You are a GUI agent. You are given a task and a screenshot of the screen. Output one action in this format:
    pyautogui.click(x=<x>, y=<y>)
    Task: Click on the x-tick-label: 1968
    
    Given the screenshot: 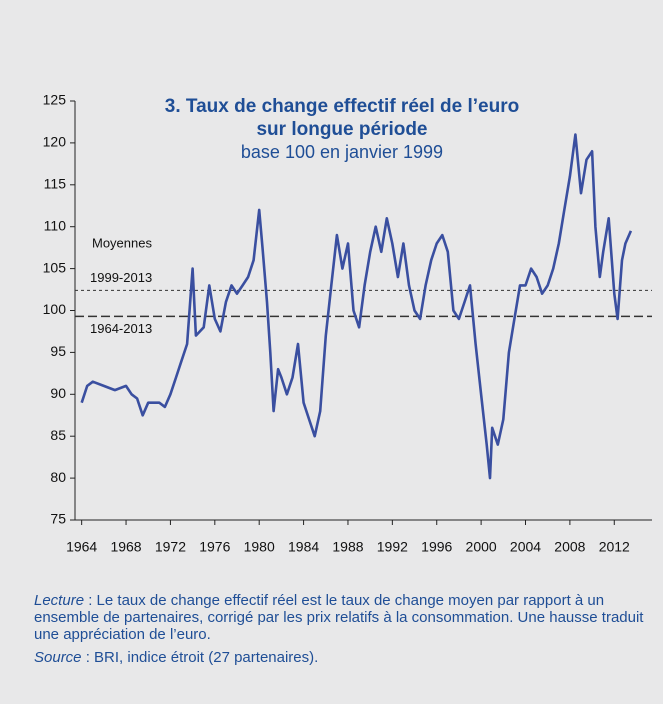 What is the action you would take?
    pyautogui.click(x=125, y=547)
    